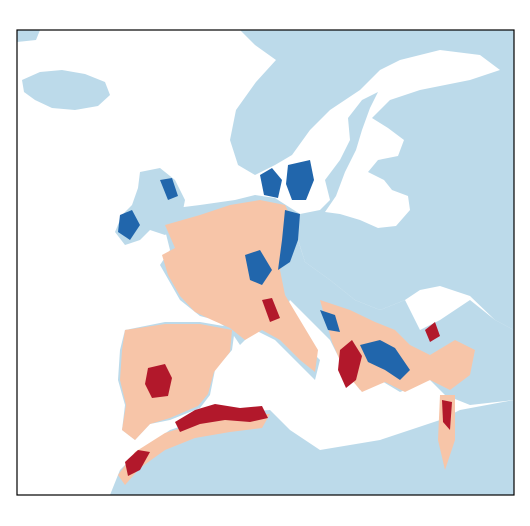 The image size is (530, 526). What do you see at coordinates (137, 463) in the screenshot?
I see `red-africa` at bounding box center [137, 463].